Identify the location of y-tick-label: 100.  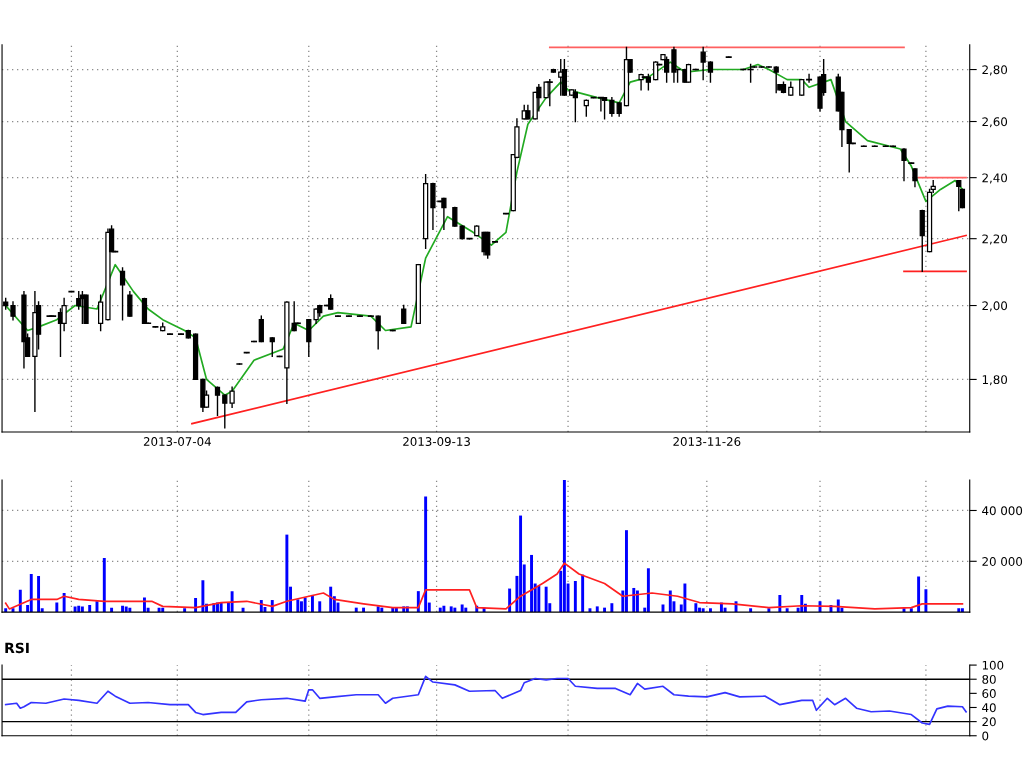
(993, 665).